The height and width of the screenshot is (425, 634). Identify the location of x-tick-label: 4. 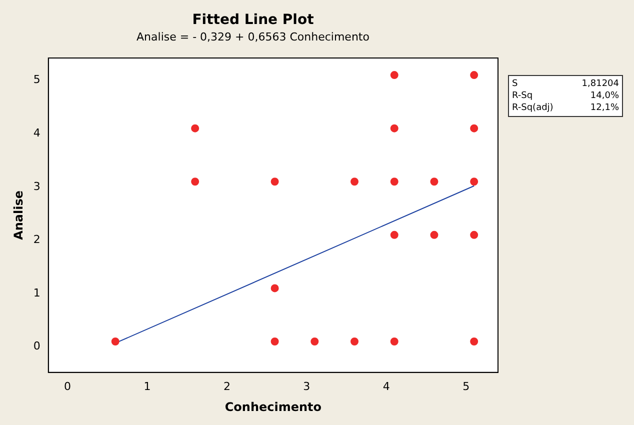
(386, 386).